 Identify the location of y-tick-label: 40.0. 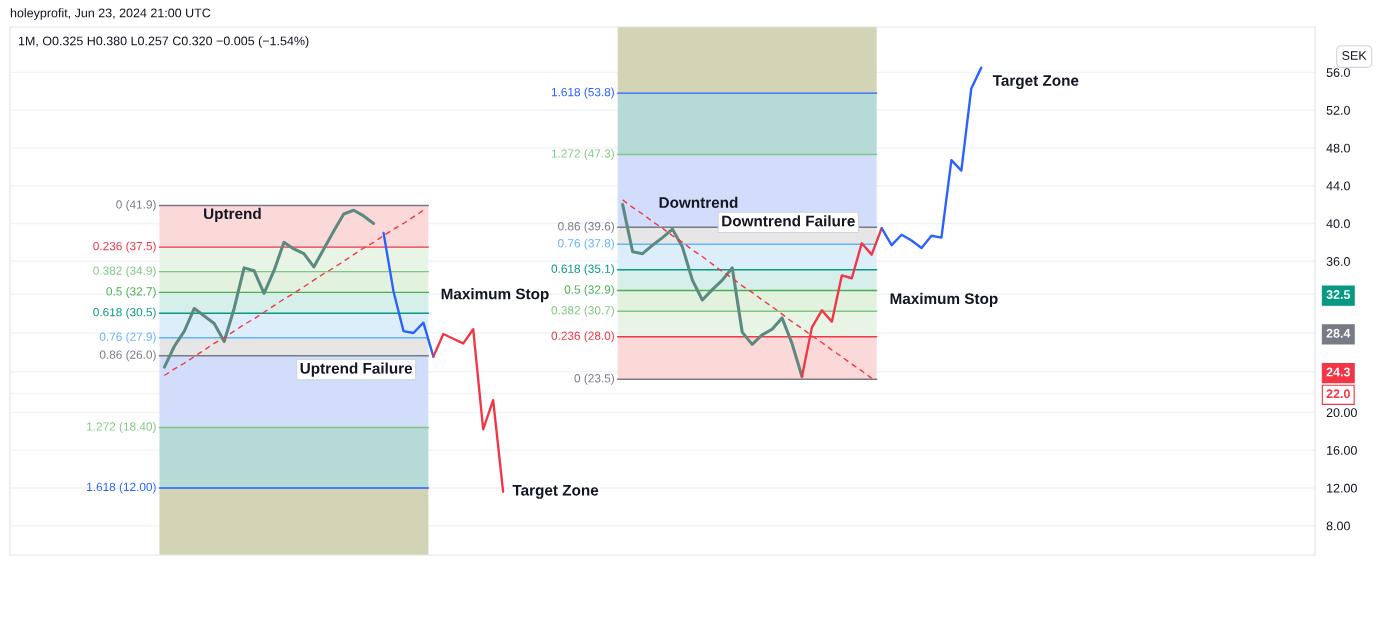
(1338, 224).